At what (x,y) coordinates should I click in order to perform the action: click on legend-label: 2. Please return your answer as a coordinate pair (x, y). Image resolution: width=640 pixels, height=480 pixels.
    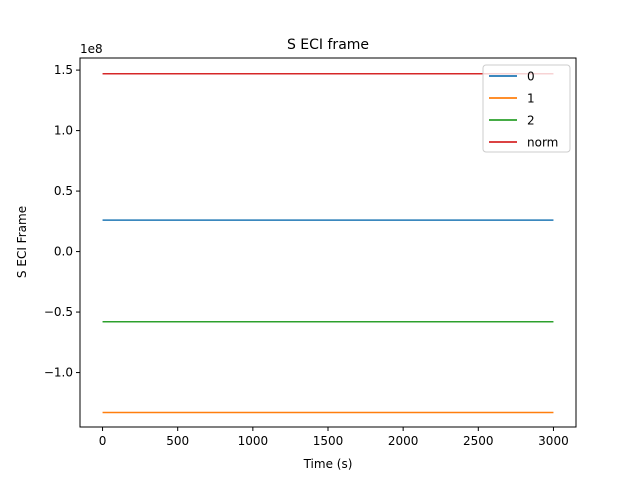
    Looking at the image, I should click on (531, 121).